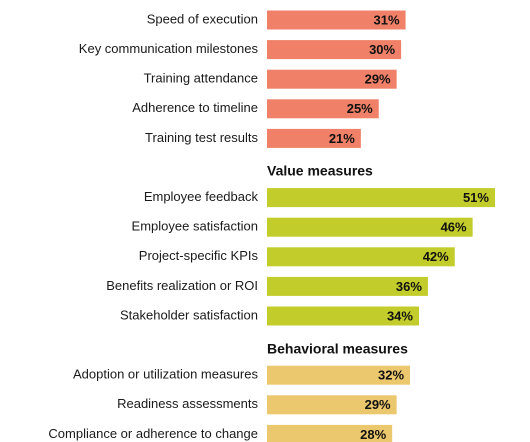  I want to click on category-label: Readiness assessments, so click(187, 403).